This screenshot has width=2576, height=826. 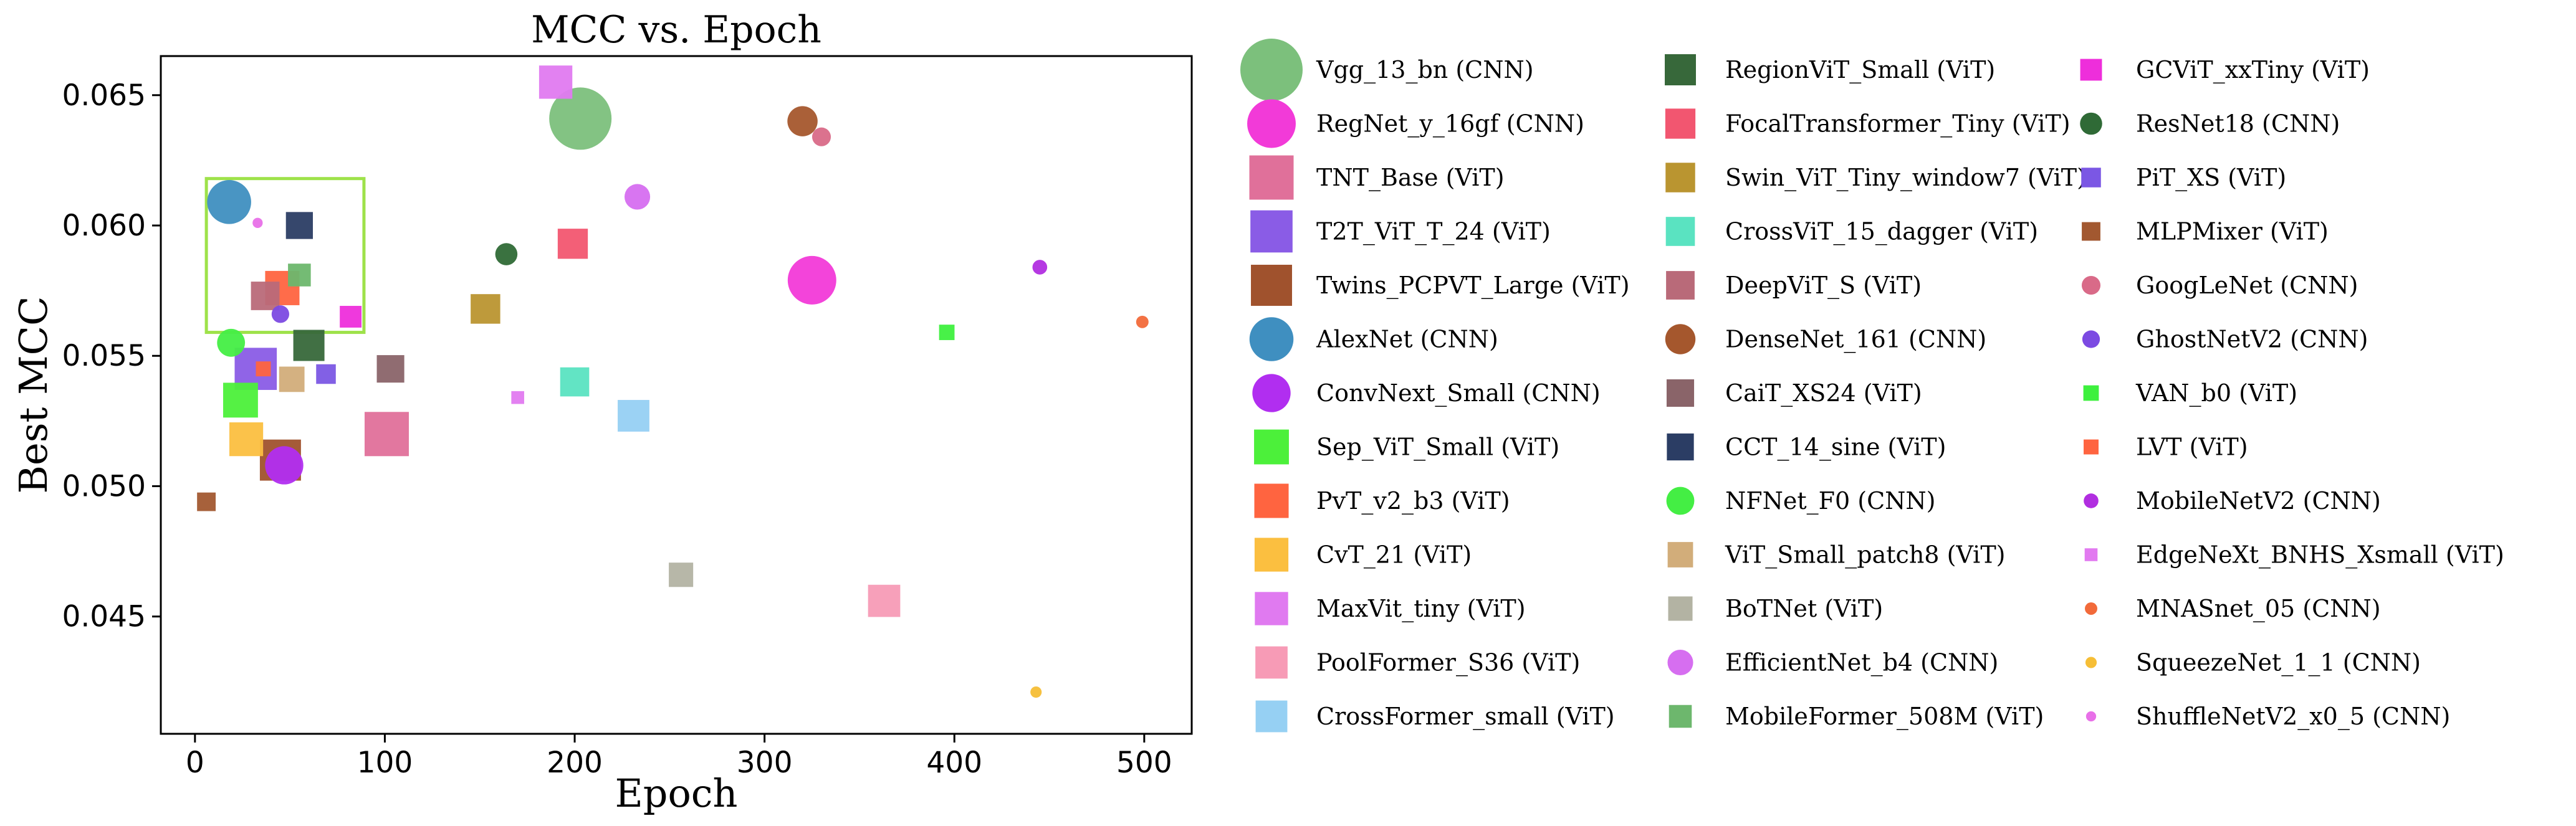 What do you see at coordinates (485, 309) in the screenshot?
I see `swin-vit-tiny-window7-vit-point` at bounding box center [485, 309].